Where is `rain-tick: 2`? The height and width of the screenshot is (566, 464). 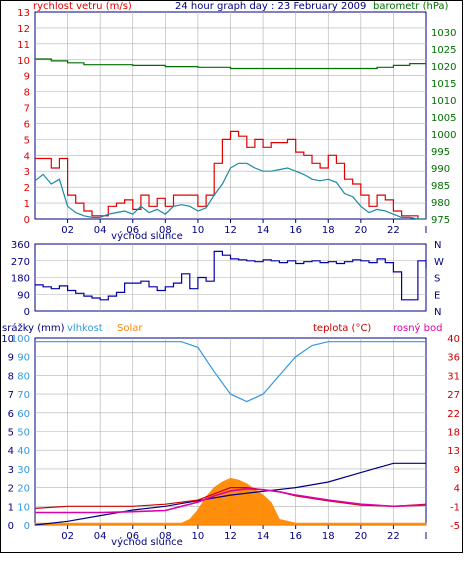 rain-tick: 2 is located at coordinates (11, 489).